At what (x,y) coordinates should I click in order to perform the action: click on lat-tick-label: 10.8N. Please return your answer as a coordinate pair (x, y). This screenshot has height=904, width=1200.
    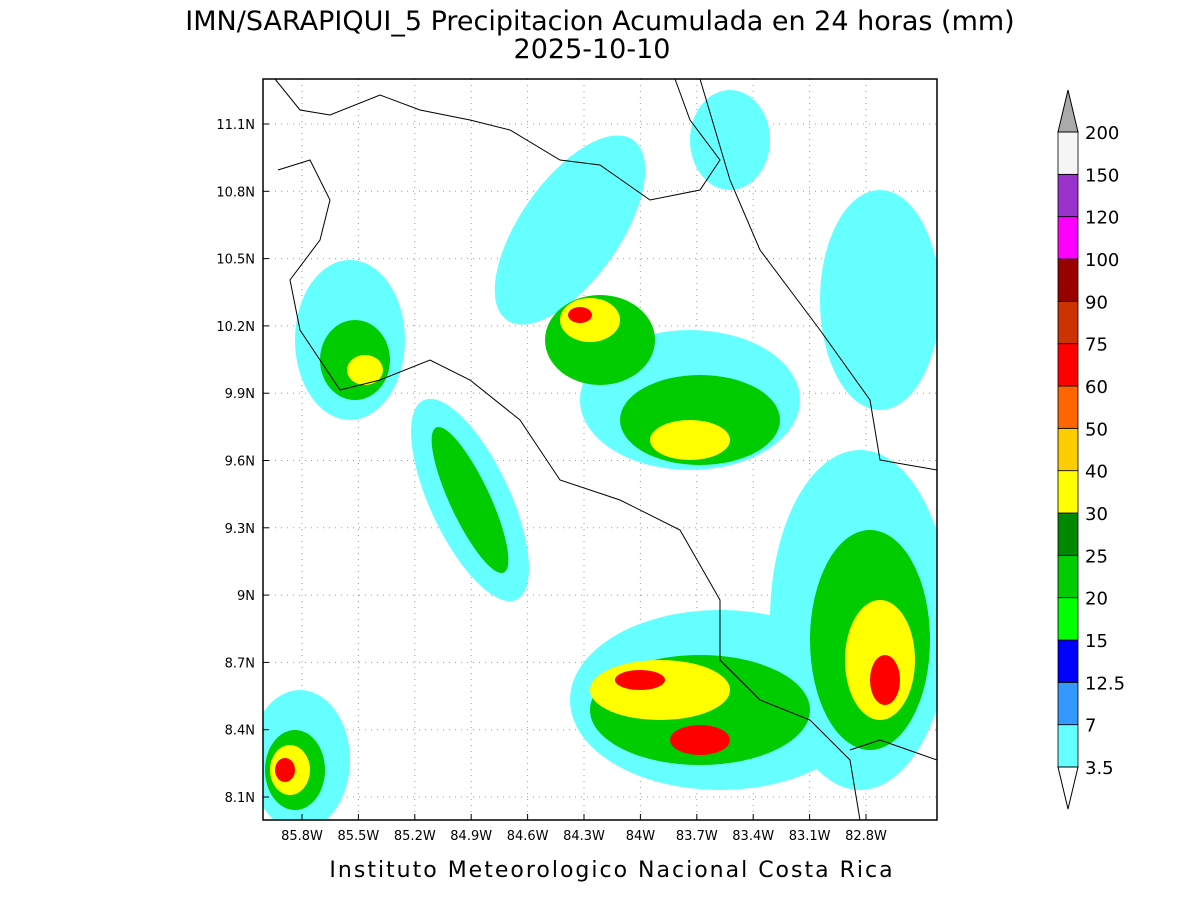
    Looking at the image, I should click on (235, 192).